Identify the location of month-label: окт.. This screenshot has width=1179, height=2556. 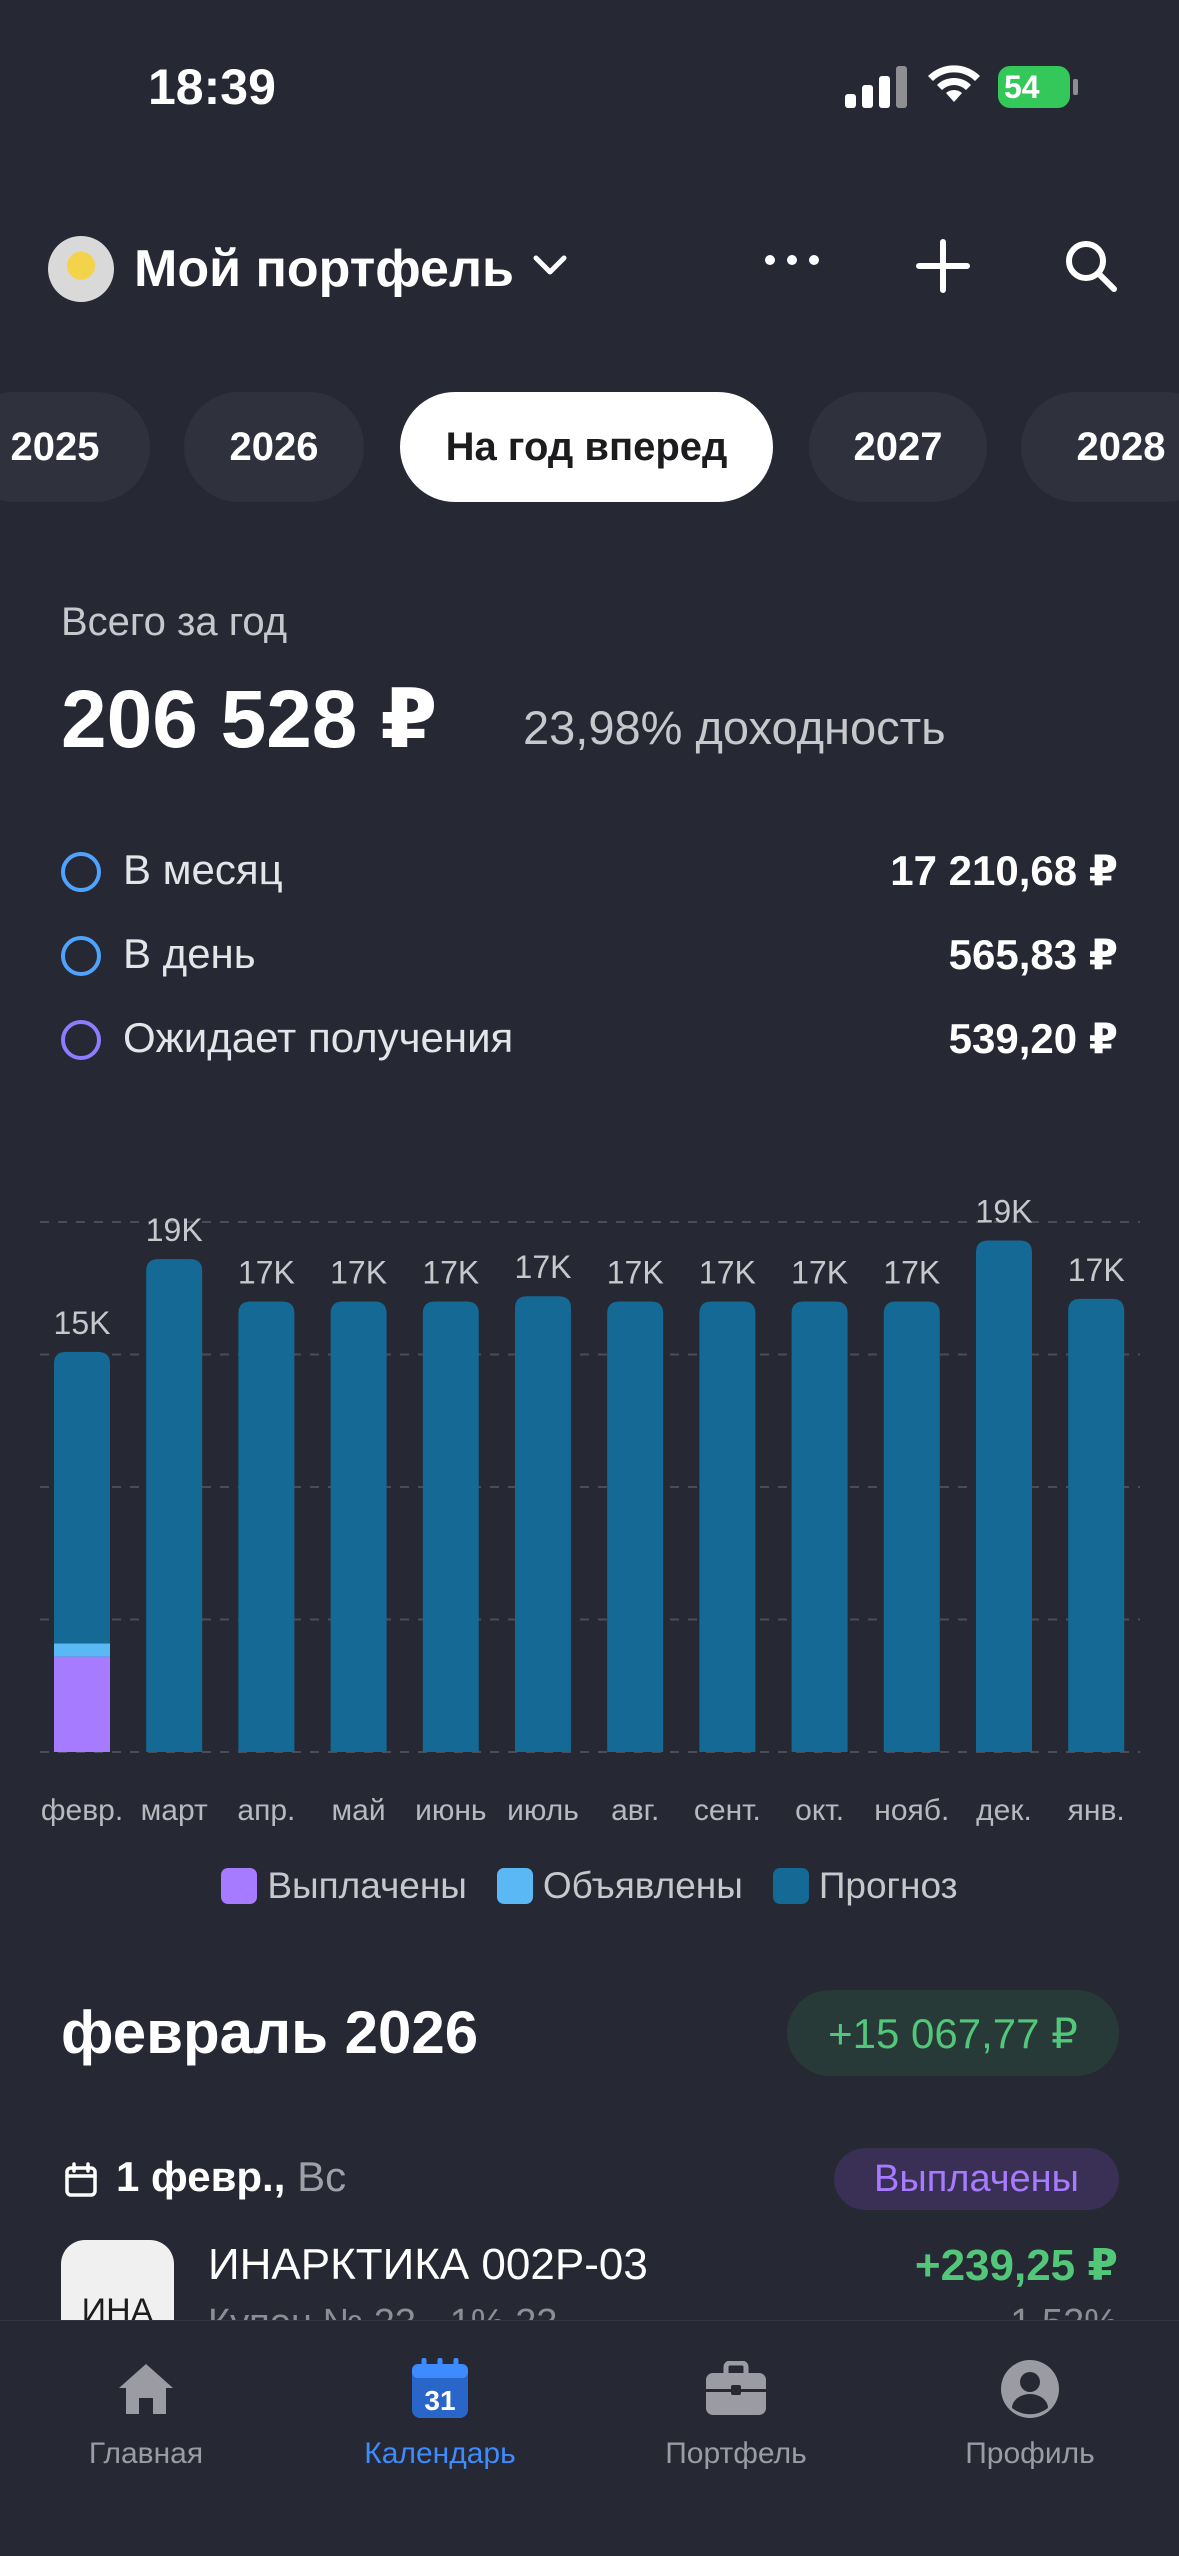
(819, 1810).